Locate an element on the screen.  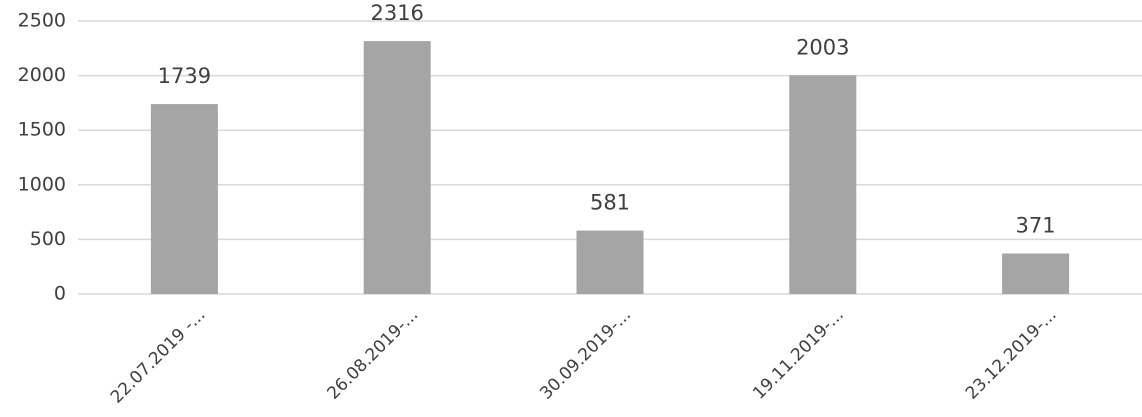
y-tick-label: 2500 is located at coordinates (42, 21).